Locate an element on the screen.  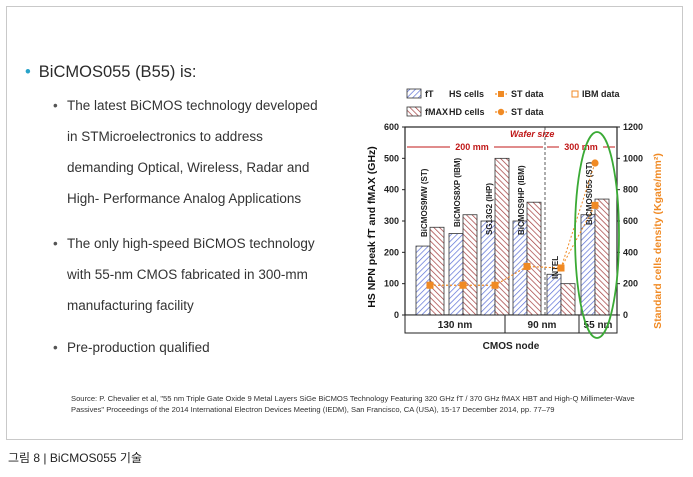
sub-bullet-text: Pre-production qualified is located at coordinates (138, 347).